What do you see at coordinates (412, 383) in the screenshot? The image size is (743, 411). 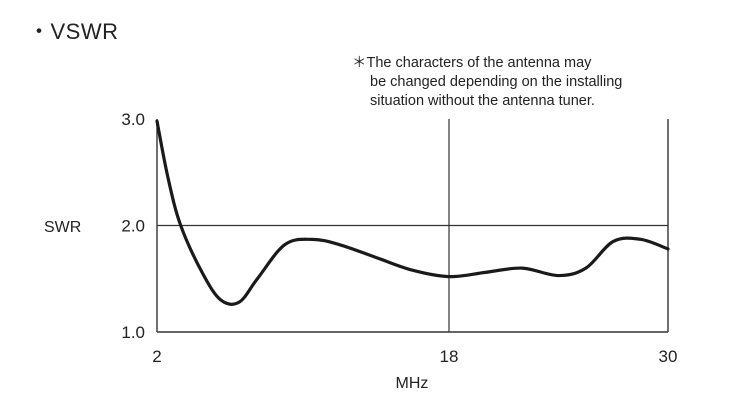 I see `x-axis-label: MHz` at bounding box center [412, 383].